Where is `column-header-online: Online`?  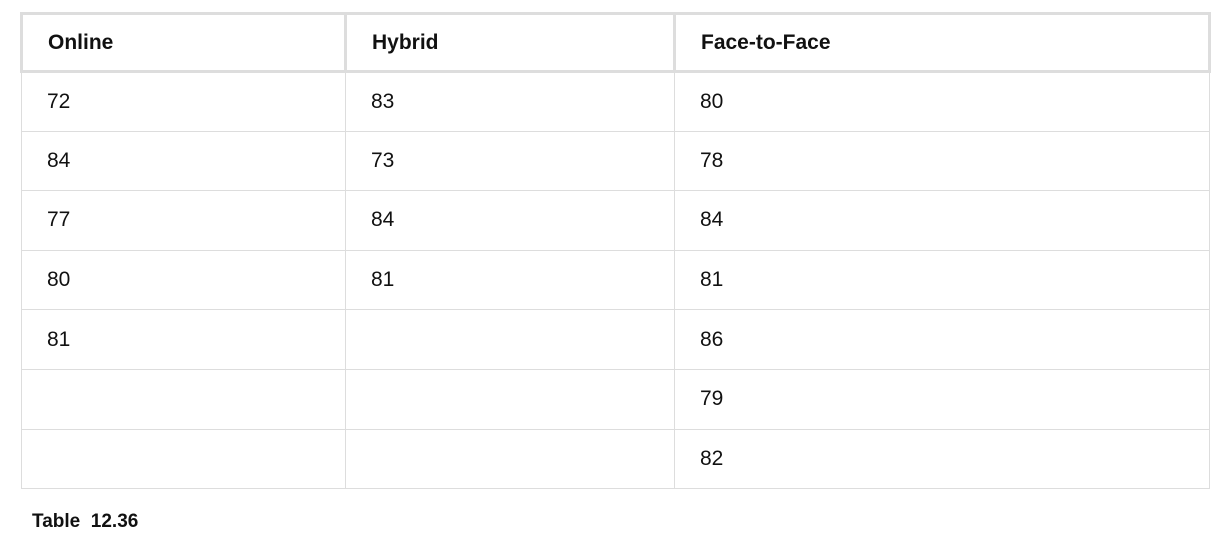 column-header-online: Online is located at coordinates (183, 42).